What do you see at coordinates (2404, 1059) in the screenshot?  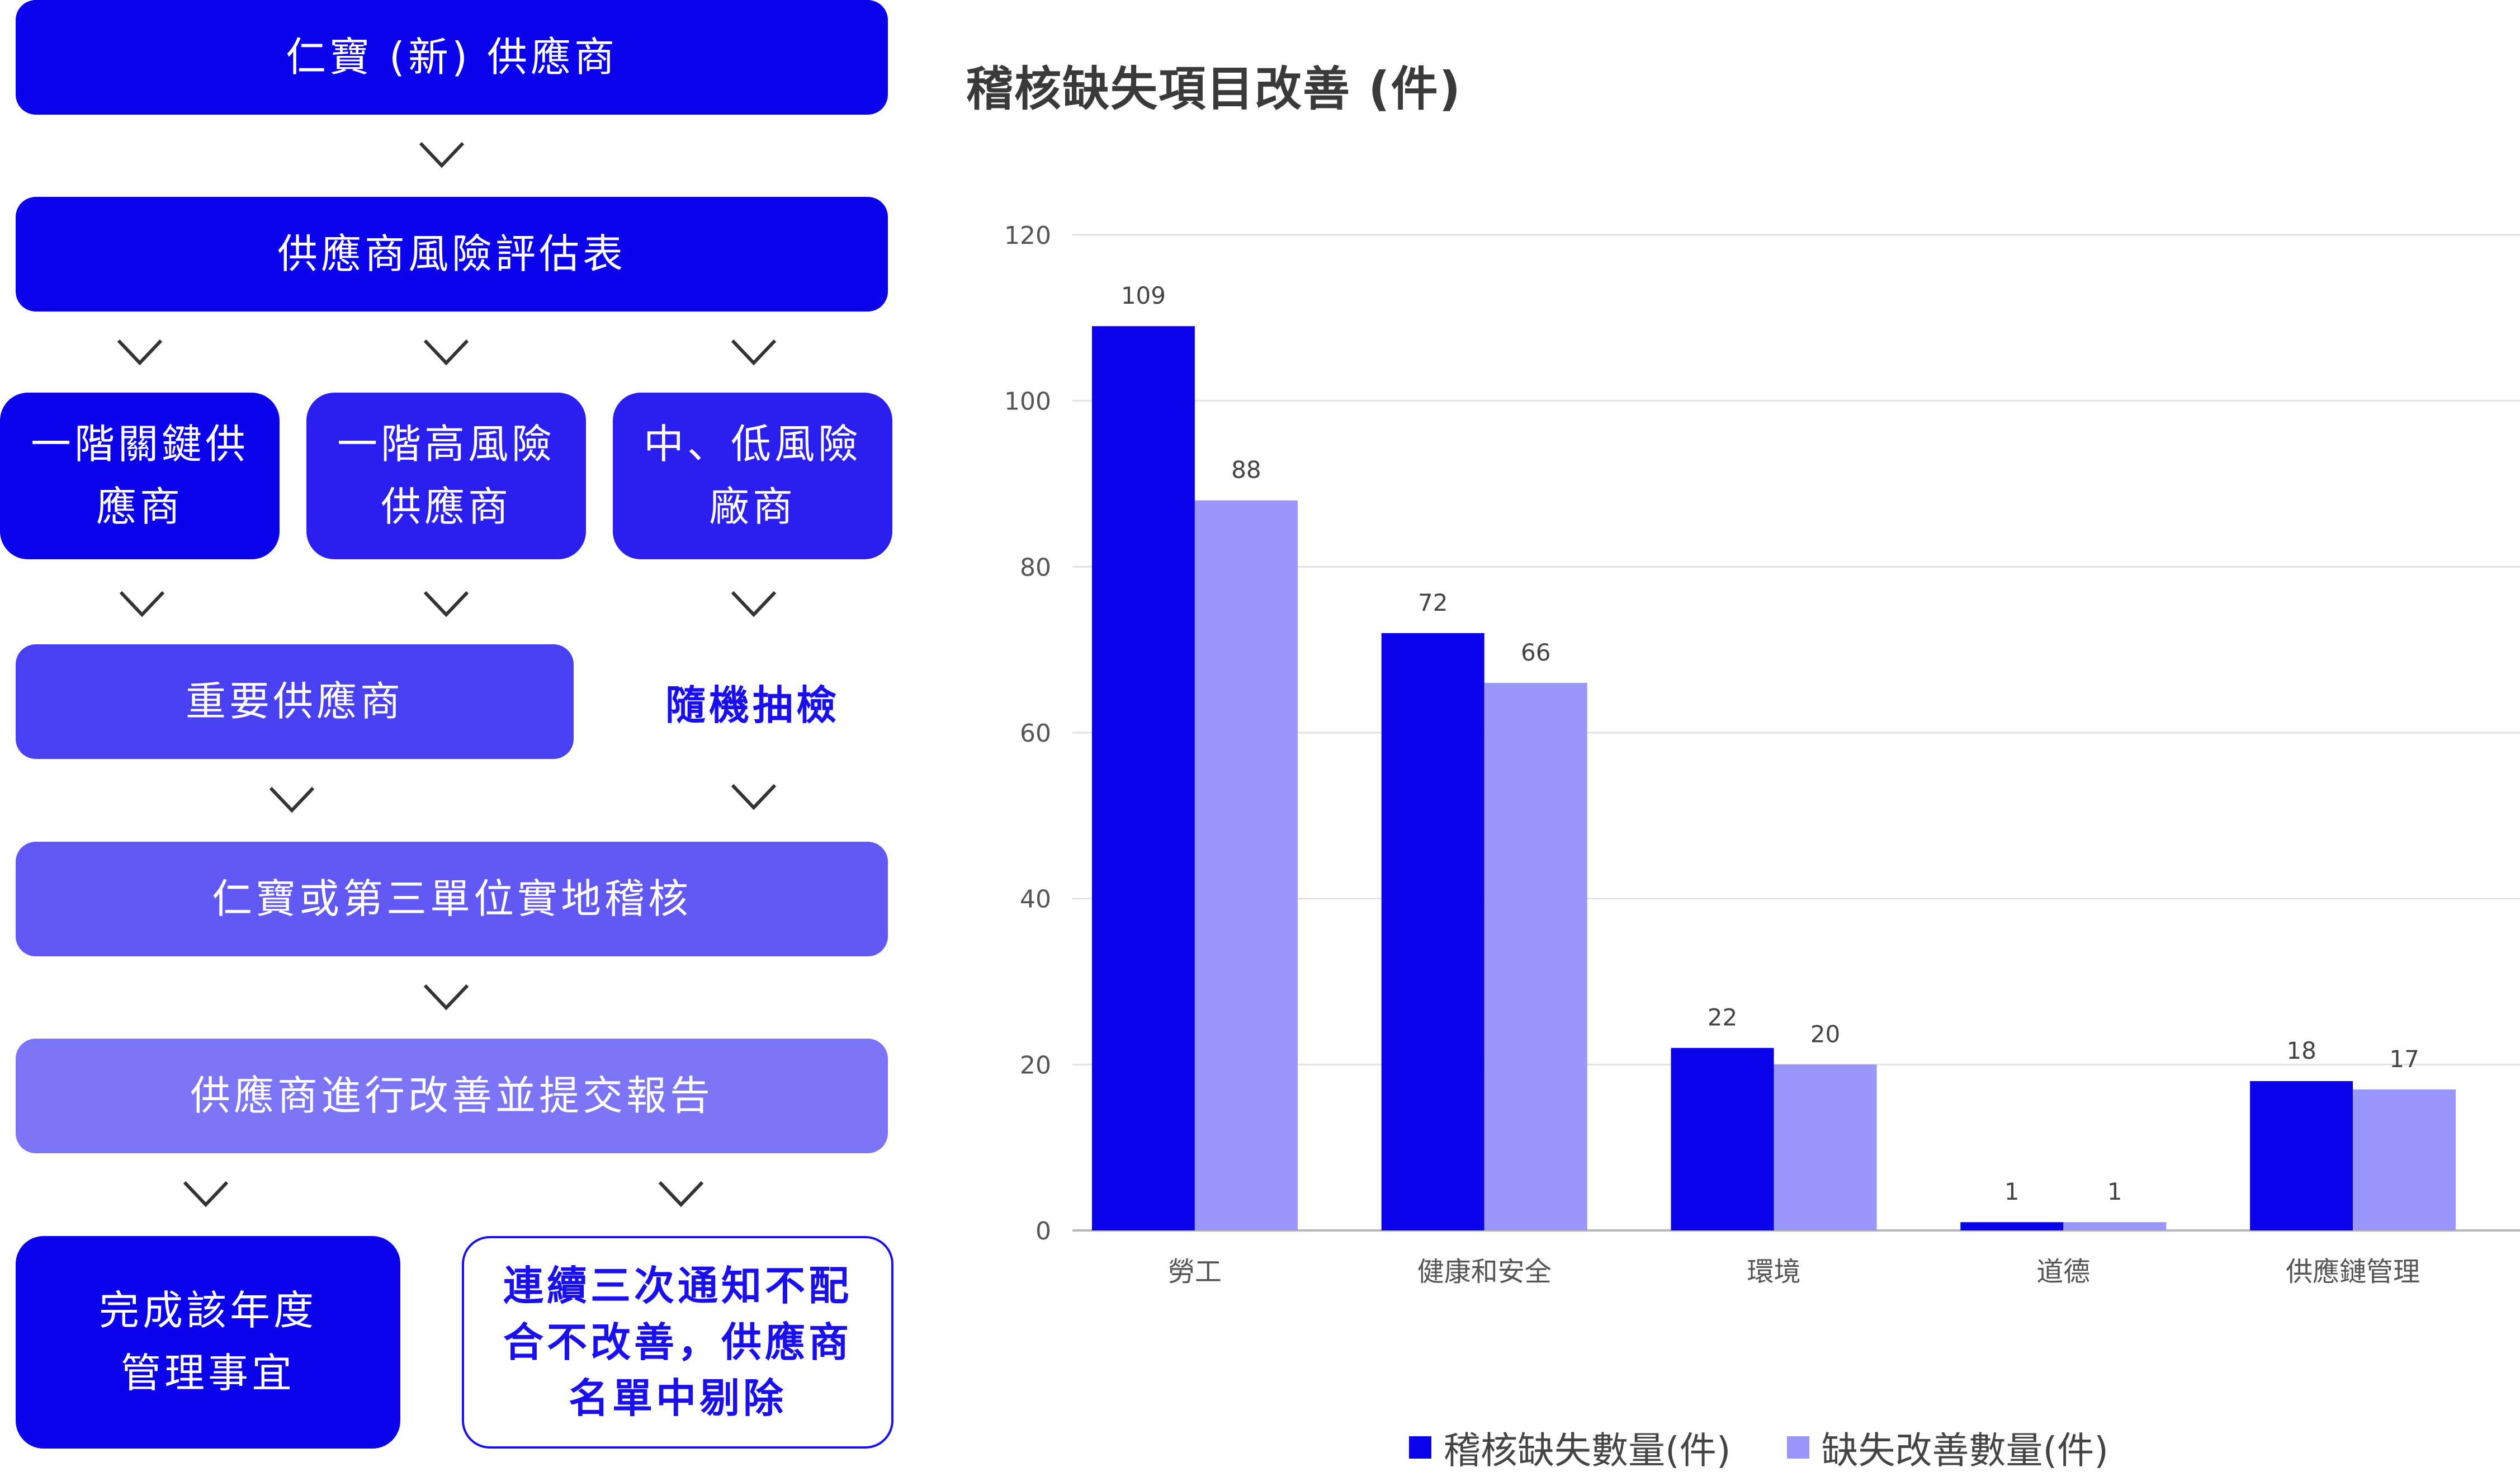 I see `data-label: 17` at bounding box center [2404, 1059].